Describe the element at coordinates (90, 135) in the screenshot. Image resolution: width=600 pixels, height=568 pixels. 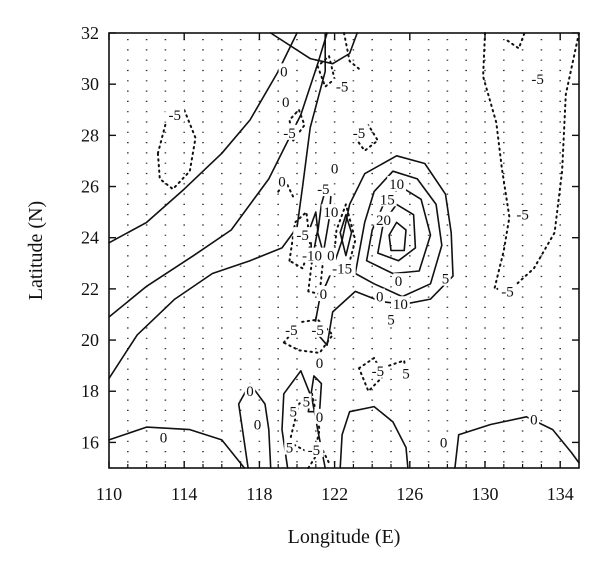
I see `y-tick-label: 28` at that location.